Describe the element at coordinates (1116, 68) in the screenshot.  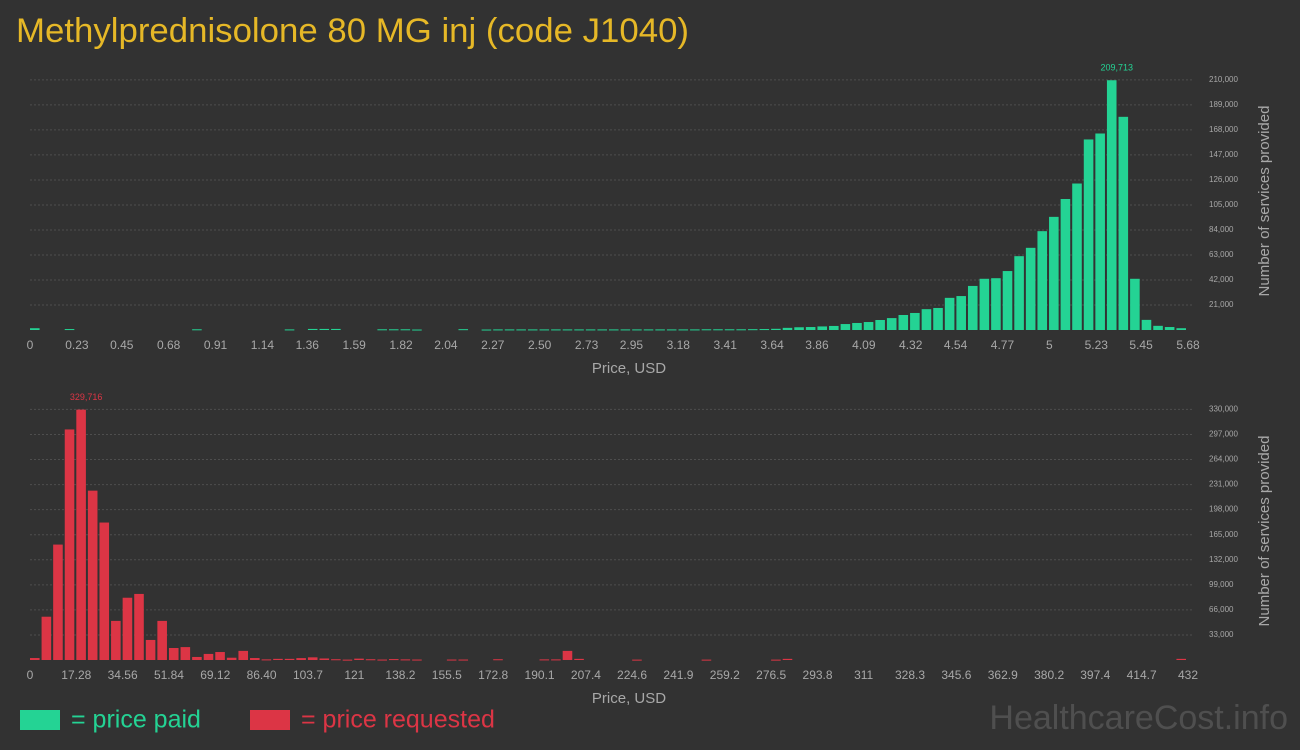
I see `value-label: 209,713` at that location.